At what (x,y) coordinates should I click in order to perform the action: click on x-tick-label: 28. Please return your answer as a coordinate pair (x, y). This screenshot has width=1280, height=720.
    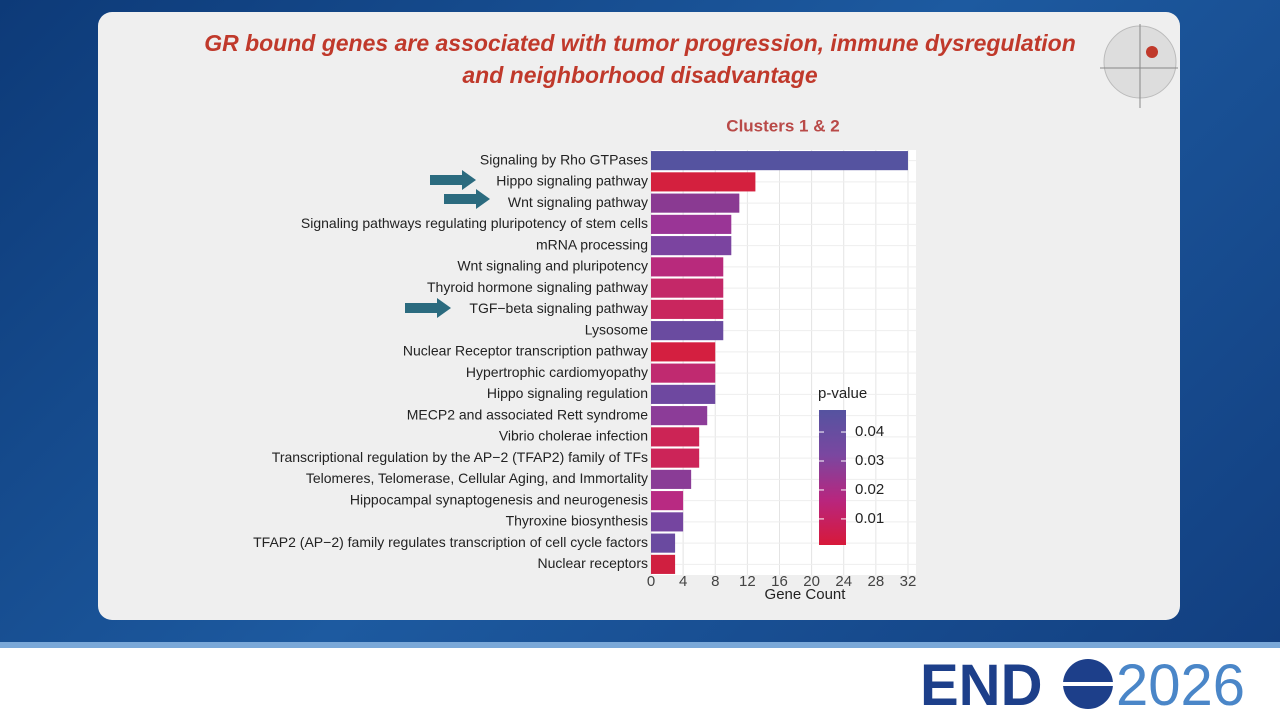
    Looking at the image, I should click on (876, 581).